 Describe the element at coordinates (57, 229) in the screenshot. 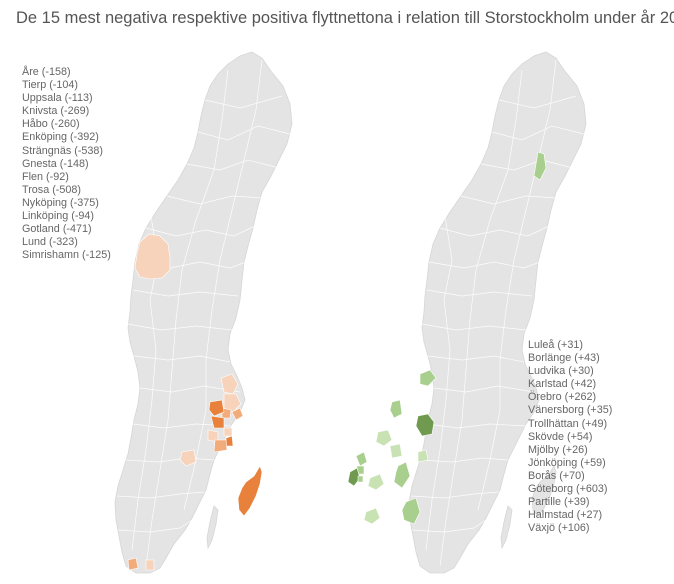

I see `negative-list-item: Gotland (-471)` at that location.